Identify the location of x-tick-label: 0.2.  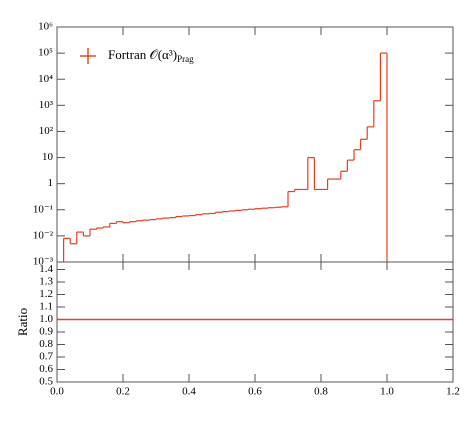
(123, 392).